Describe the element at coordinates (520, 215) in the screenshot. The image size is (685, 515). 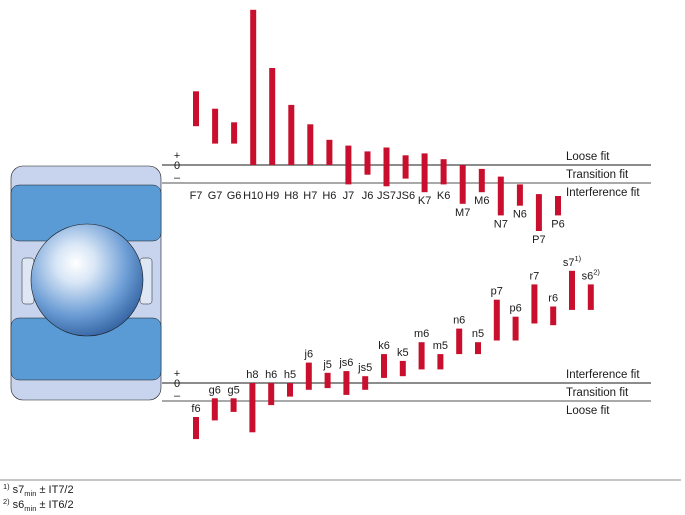
I see `upper-label-n6: N6` at that location.